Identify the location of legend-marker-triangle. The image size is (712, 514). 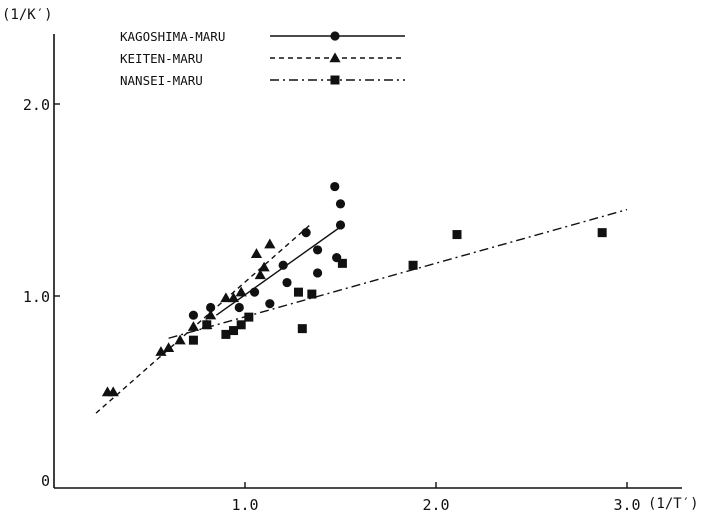
(335, 57).